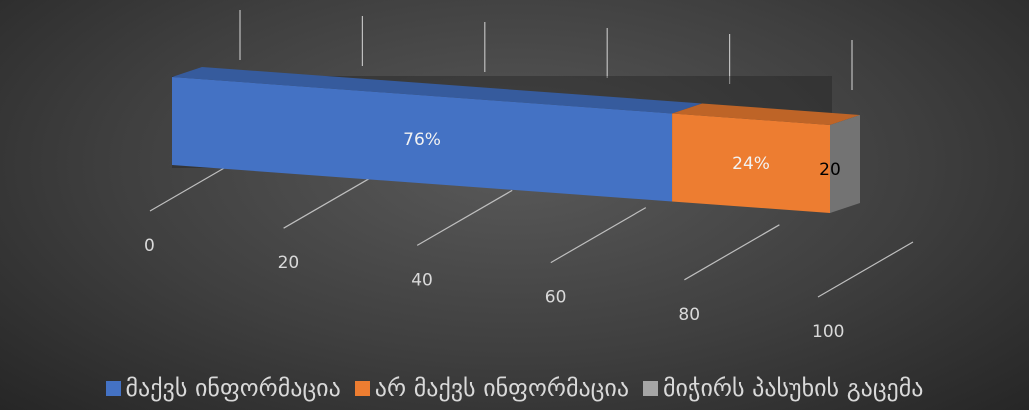 The image size is (1029, 410). I want to click on legend-label-series-1: მაქვს ინფორმაცია, so click(233, 388).